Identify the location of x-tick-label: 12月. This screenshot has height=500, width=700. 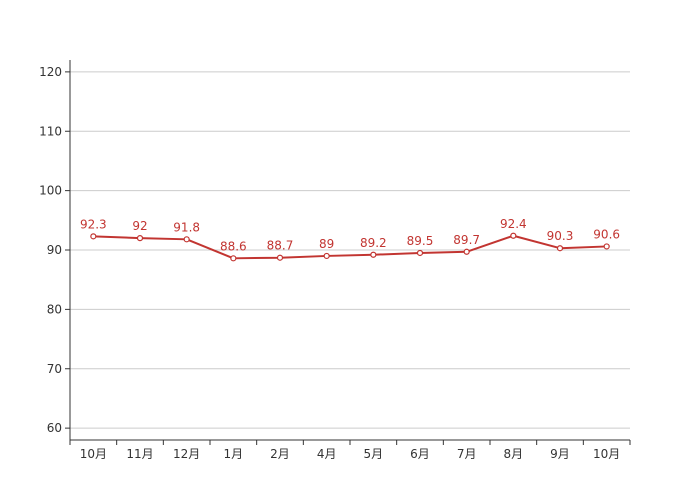
(186, 454).